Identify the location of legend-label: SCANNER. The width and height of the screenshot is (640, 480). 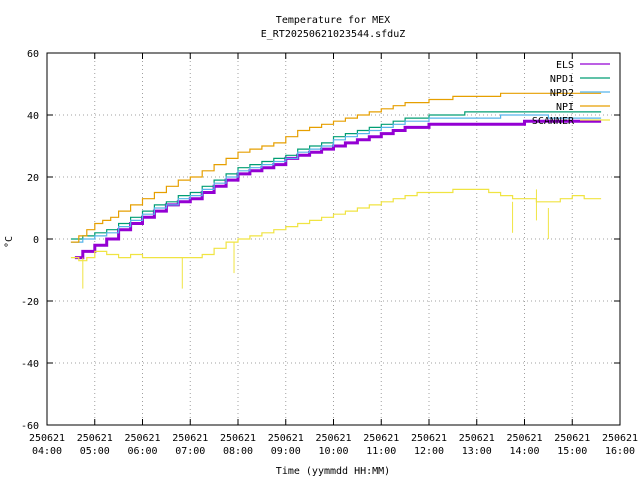
(553, 121).